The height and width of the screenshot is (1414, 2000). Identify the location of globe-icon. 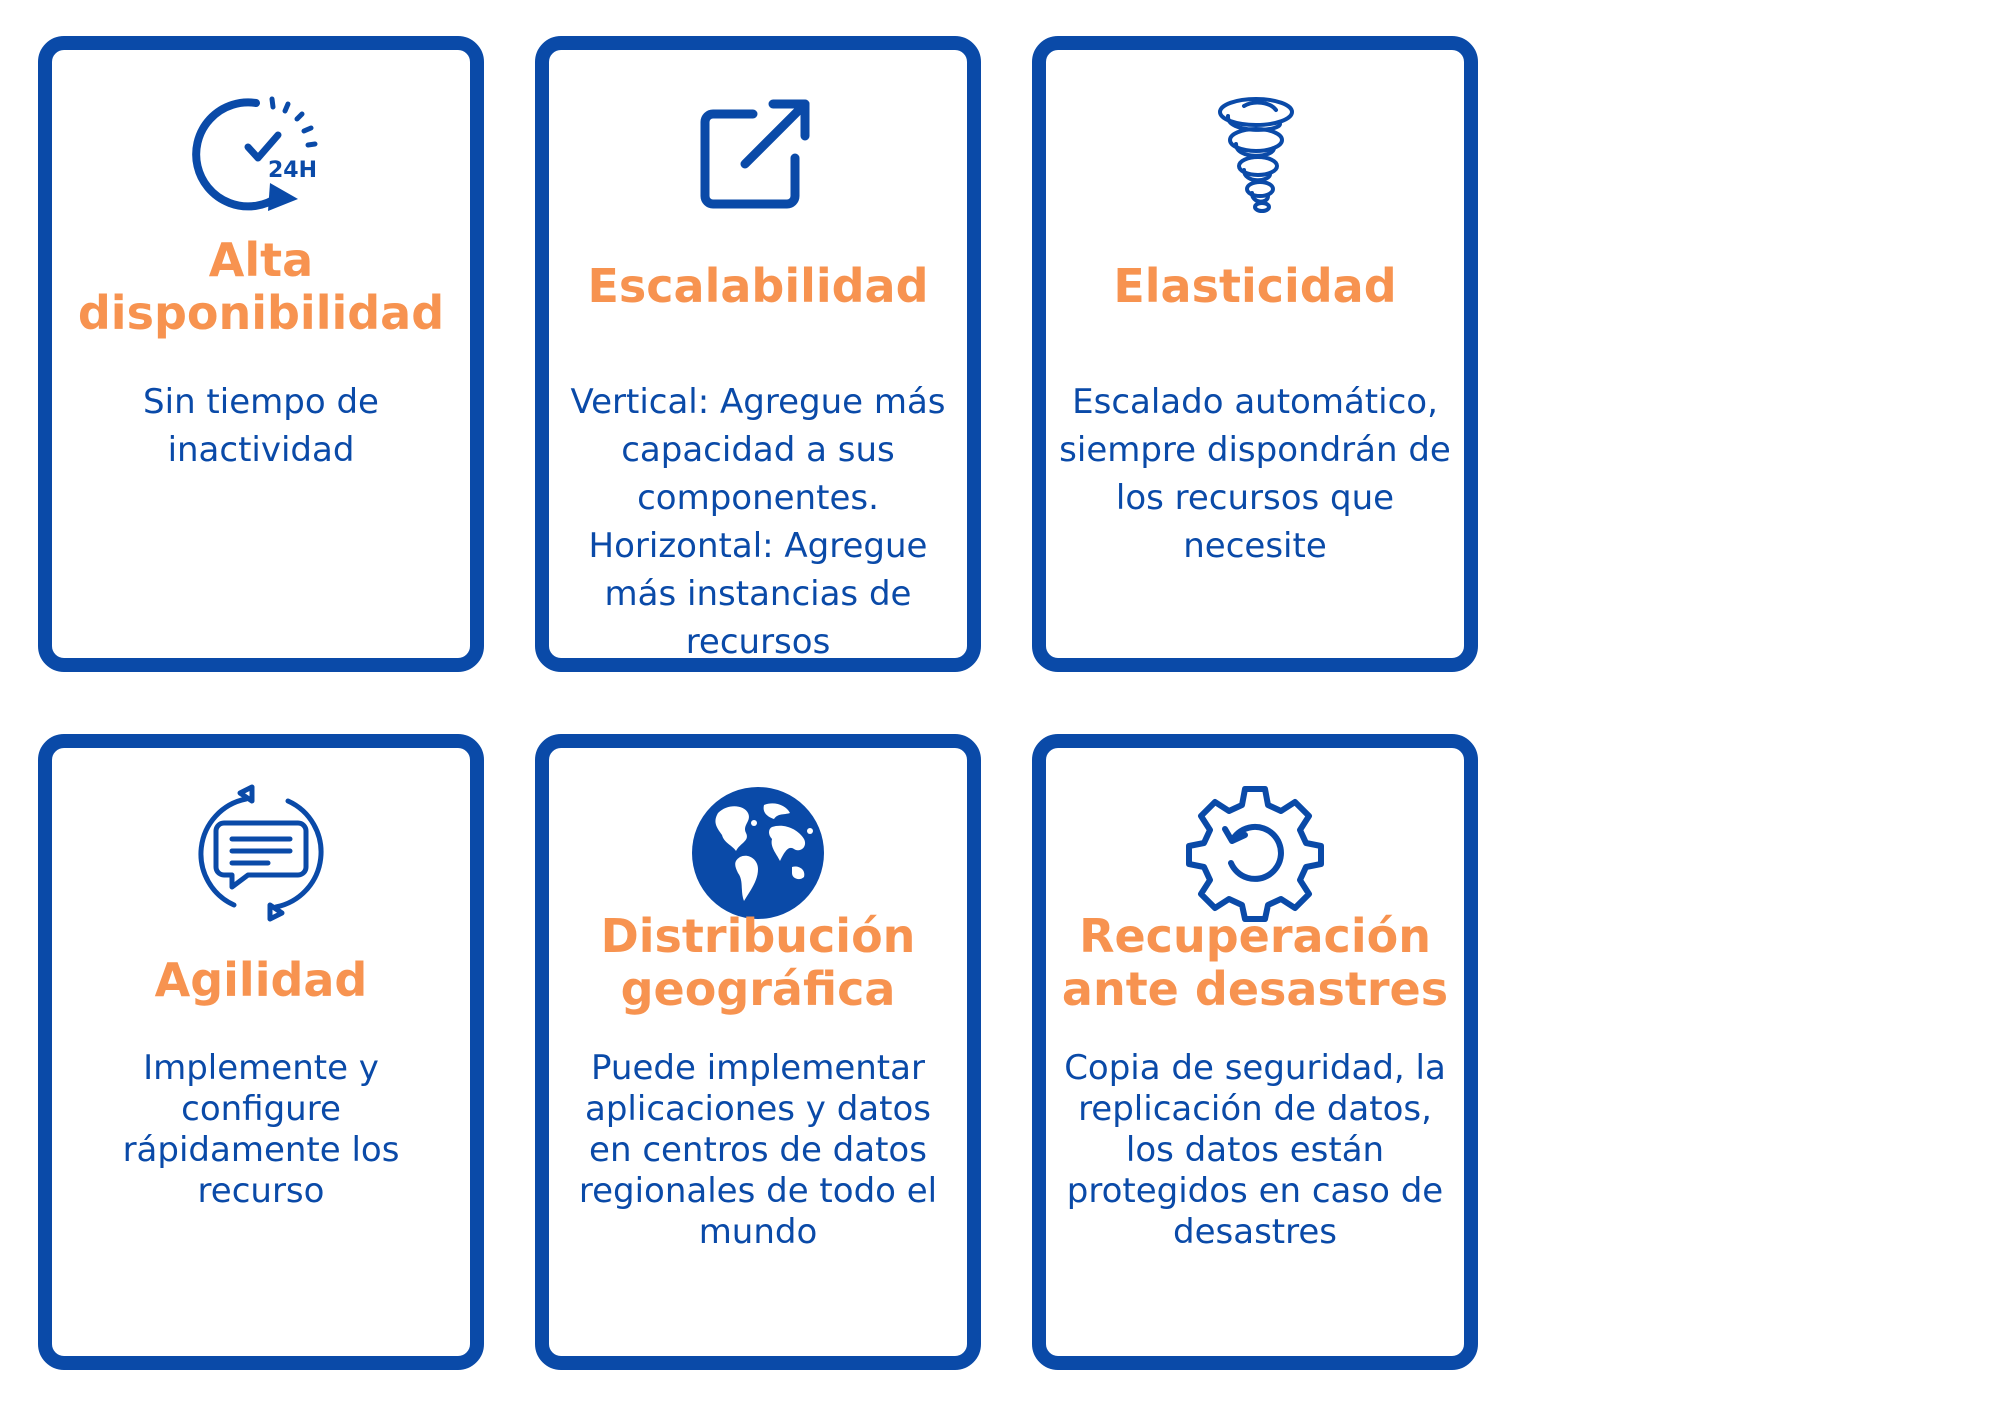
(758, 853).